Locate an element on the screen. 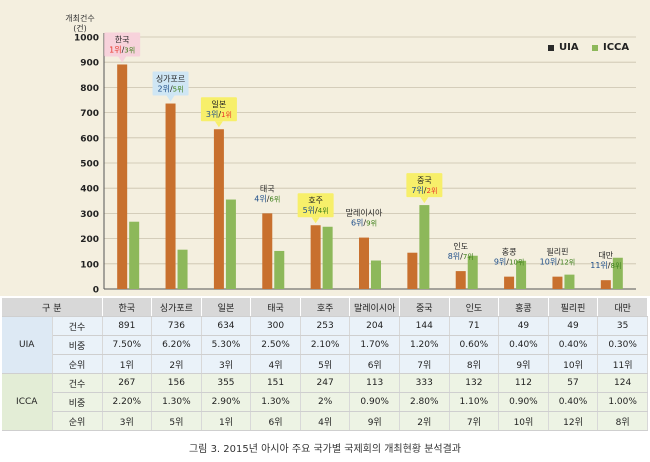 The image size is (650, 462). table-cell: 2% is located at coordinates (325, 402).